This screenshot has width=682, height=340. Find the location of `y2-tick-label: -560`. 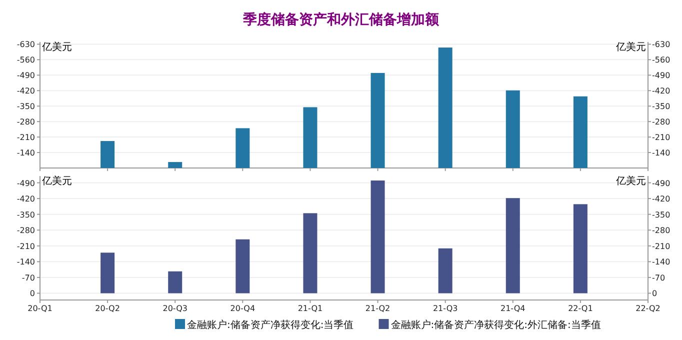

y2-tick-label: -560 is located at coordinates (661, 60).